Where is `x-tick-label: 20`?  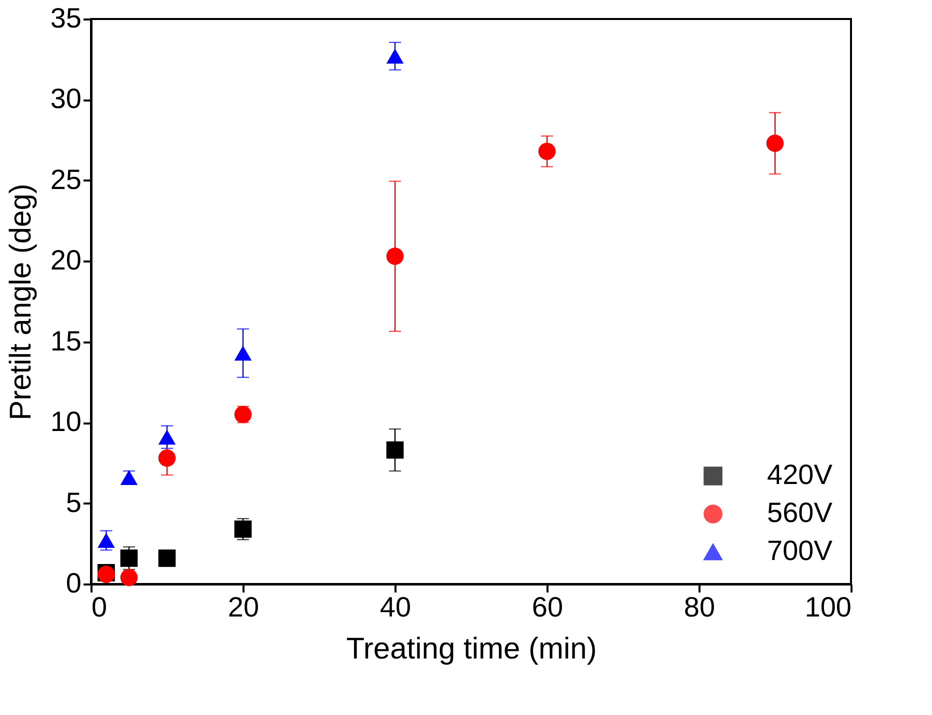
x-tick-label: 20 is located at coordinates (244, 607).